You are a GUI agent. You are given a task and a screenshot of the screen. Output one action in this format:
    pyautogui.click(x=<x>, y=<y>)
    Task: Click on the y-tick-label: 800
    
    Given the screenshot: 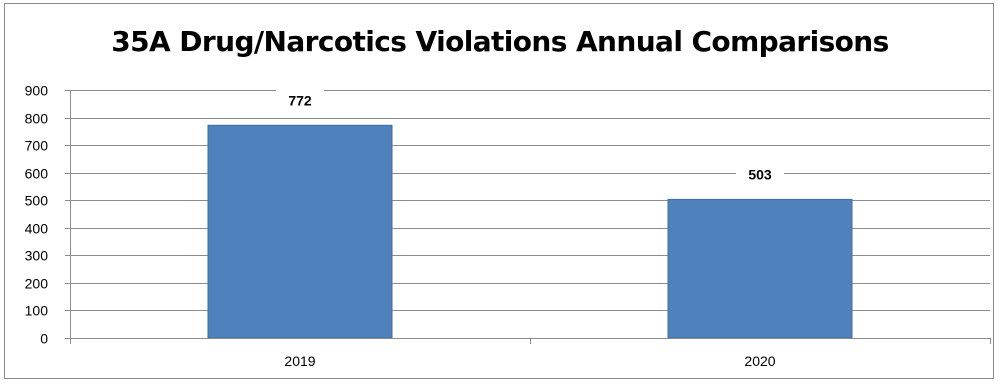 What is the action you would take?
    pyautogui.click(x=37, y=119)
    